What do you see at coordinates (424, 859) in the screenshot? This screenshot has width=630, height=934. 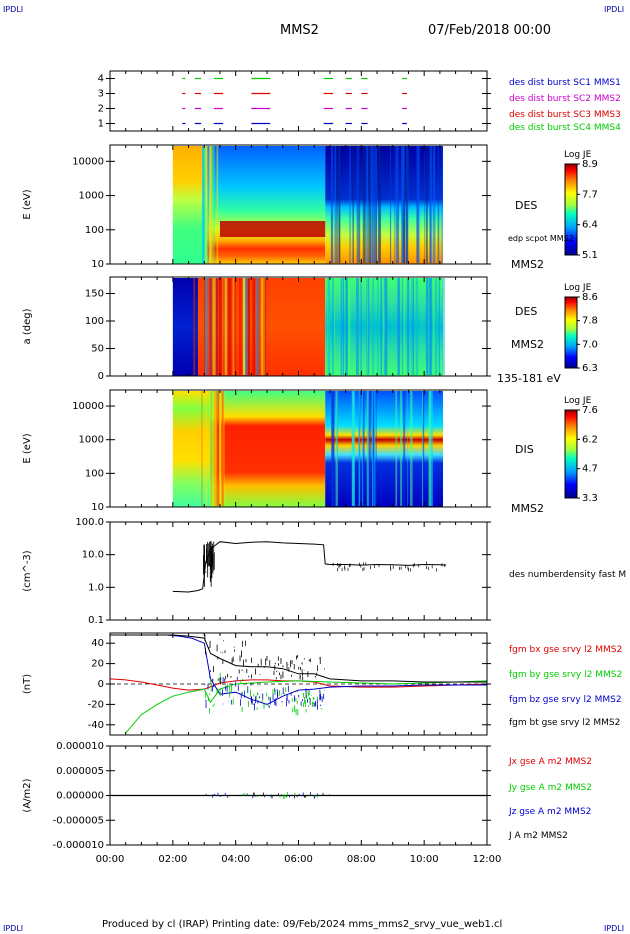 I see `x-tick-label: 10:00` at bounding box center [424, 859].